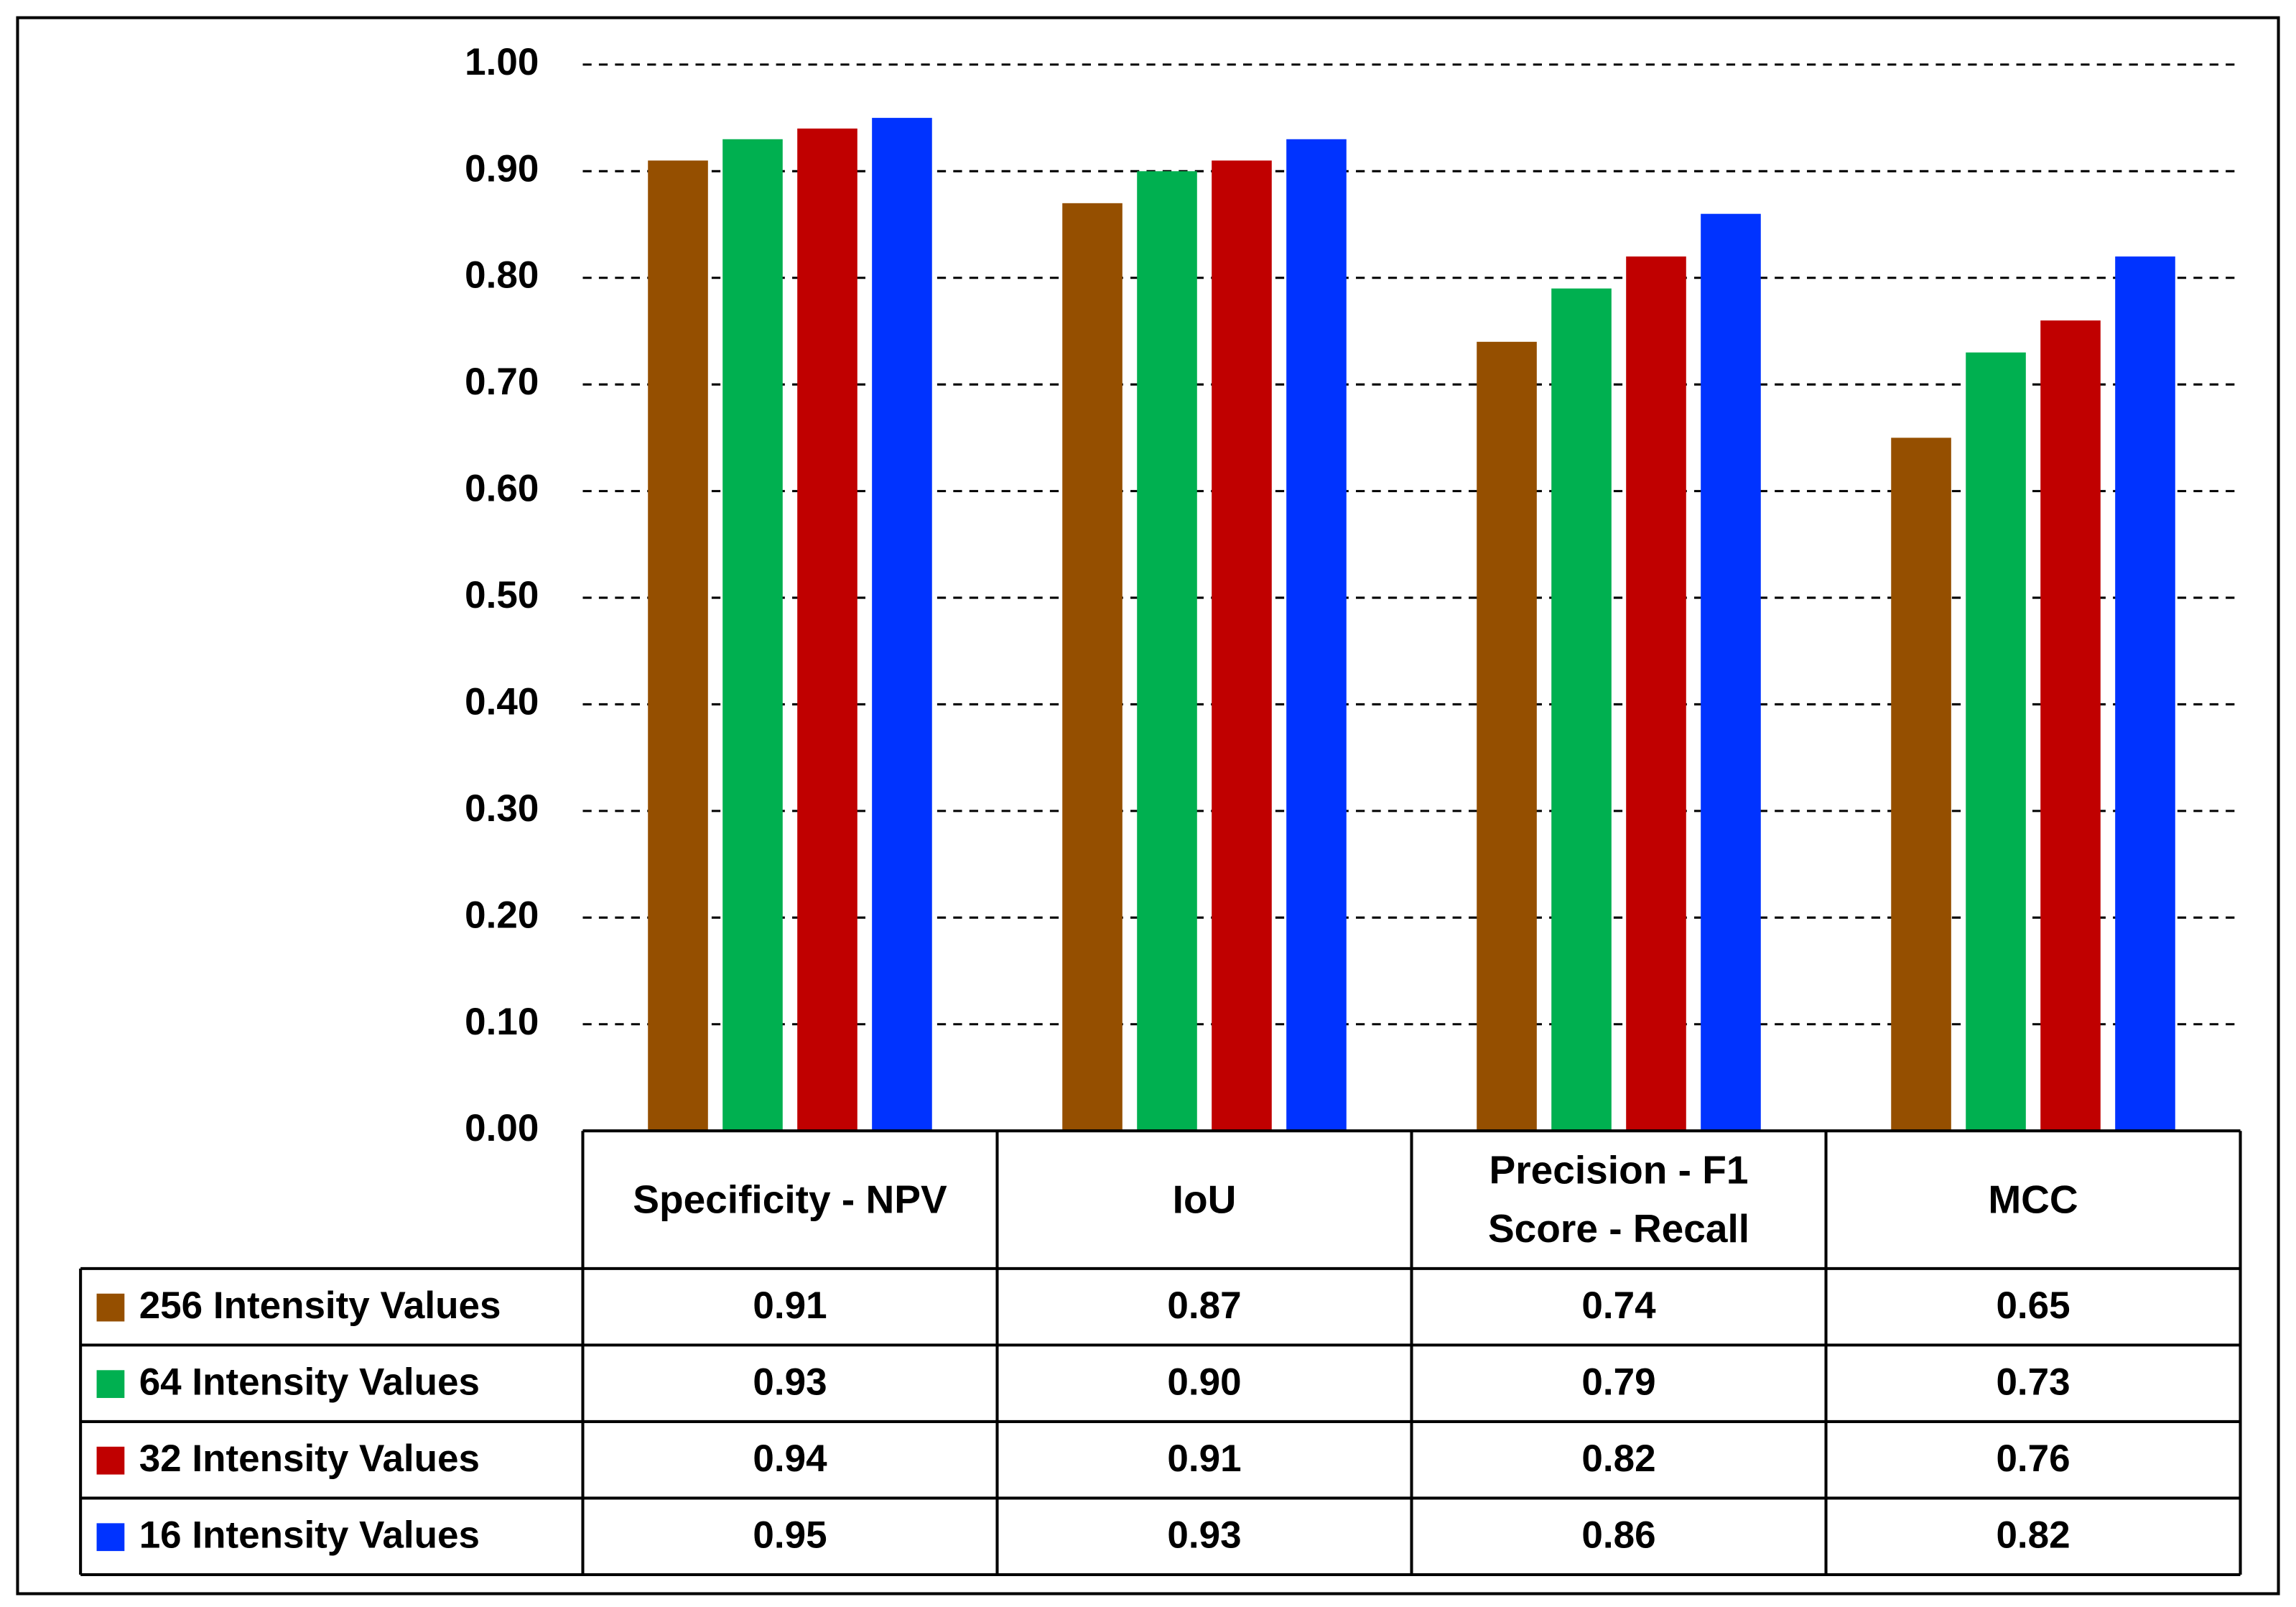 Image resolution: width=2296 pixels, height=1607 pixels. I want to click on legend-label: 16 Intensity Values, so click(310, 1535).